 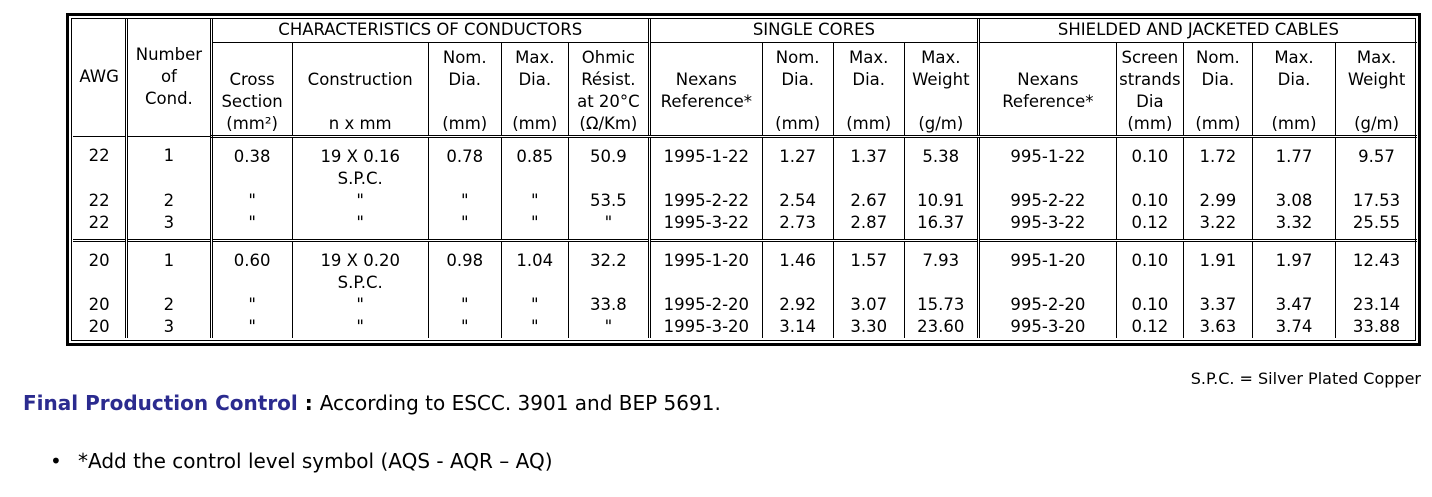 What do you see at coordinates (169, 260) in the screenshot?
I see `cell-text: 1` at bounding box center [169, 260].